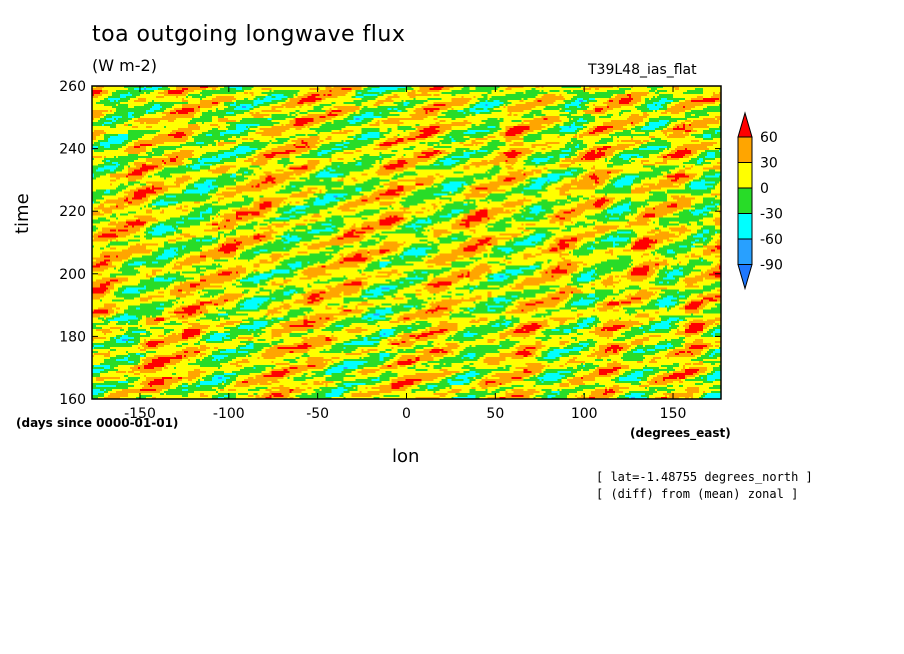 This screenshot has width=904, height=654. I want to click on y-tick-label: 260, so click(72, 87).